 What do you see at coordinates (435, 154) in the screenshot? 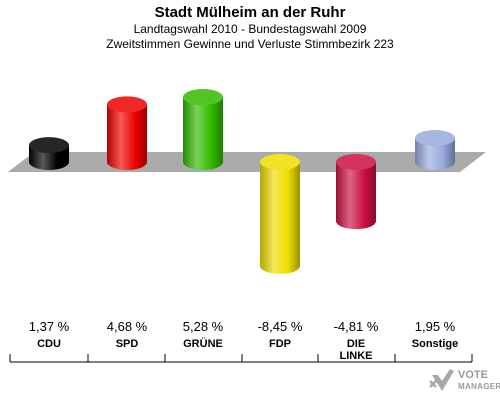
I see `bar-sonstige` at bounding box center [435, 154].